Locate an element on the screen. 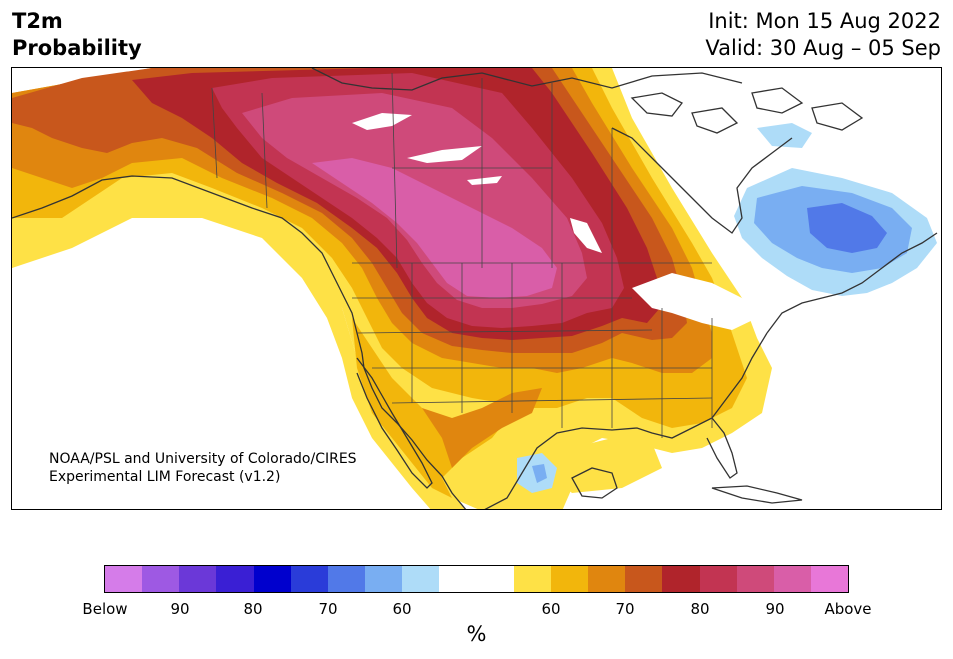  colorbar-tick-label: Below is located at coordinates (105, 609).